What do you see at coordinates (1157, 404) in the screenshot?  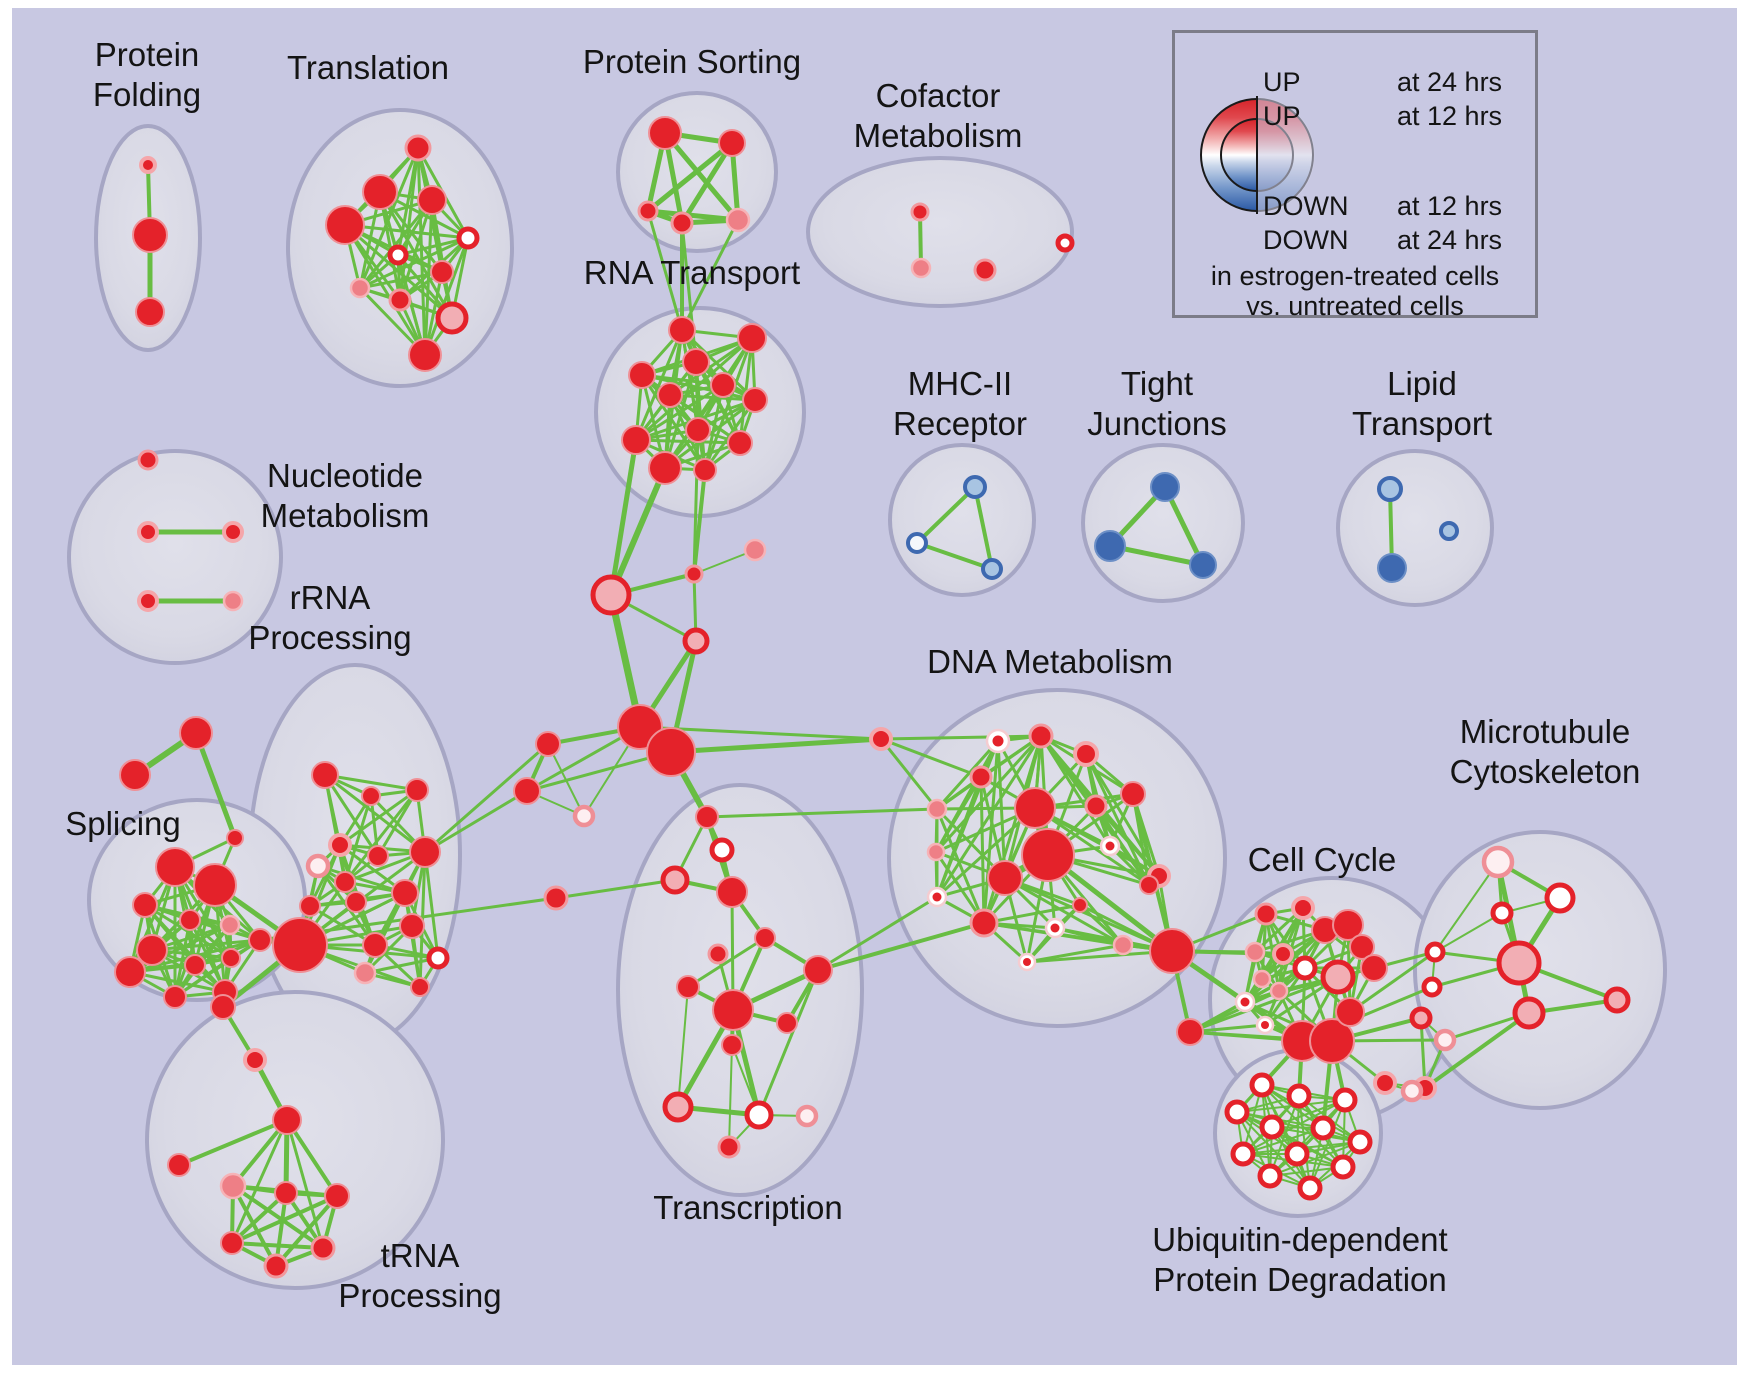 I see `cluster-label-tight-junctions: Tight Junctions` at bounding box center [1157, 404].